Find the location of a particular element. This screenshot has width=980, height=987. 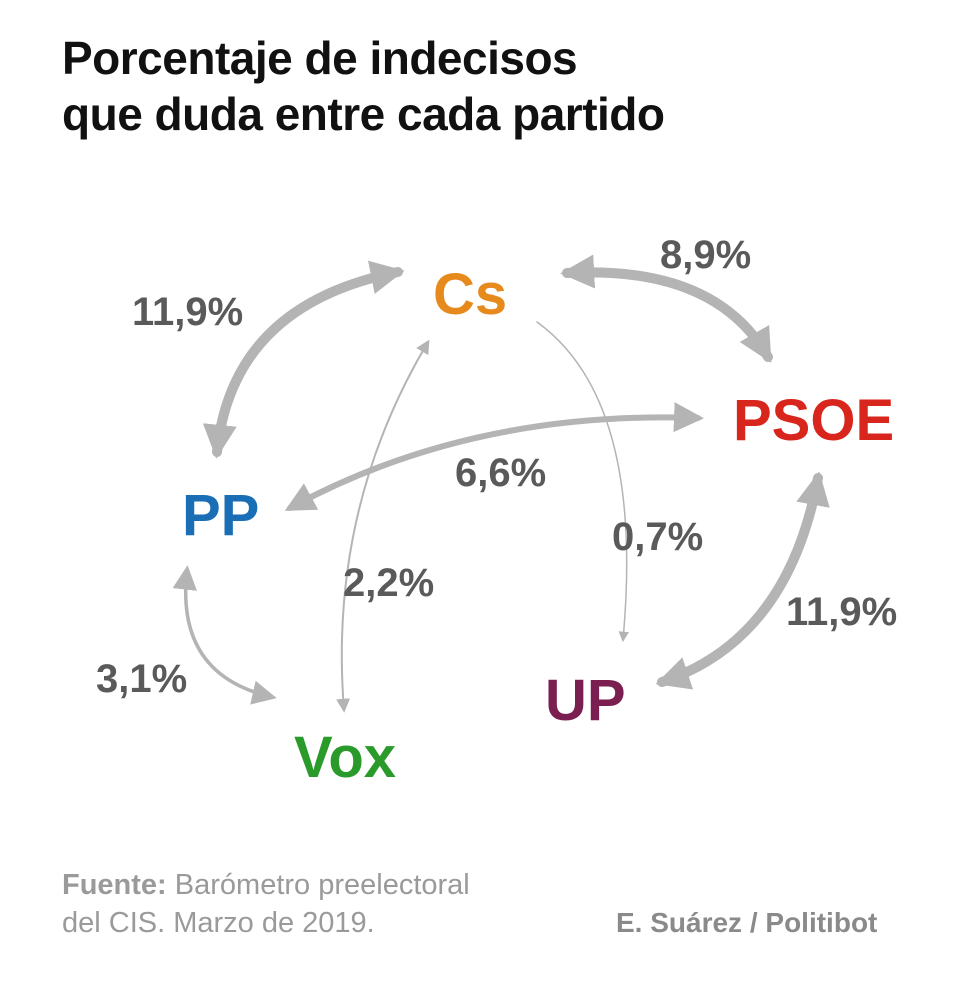

party-vox: Vox is located at coordinates (345, 757).